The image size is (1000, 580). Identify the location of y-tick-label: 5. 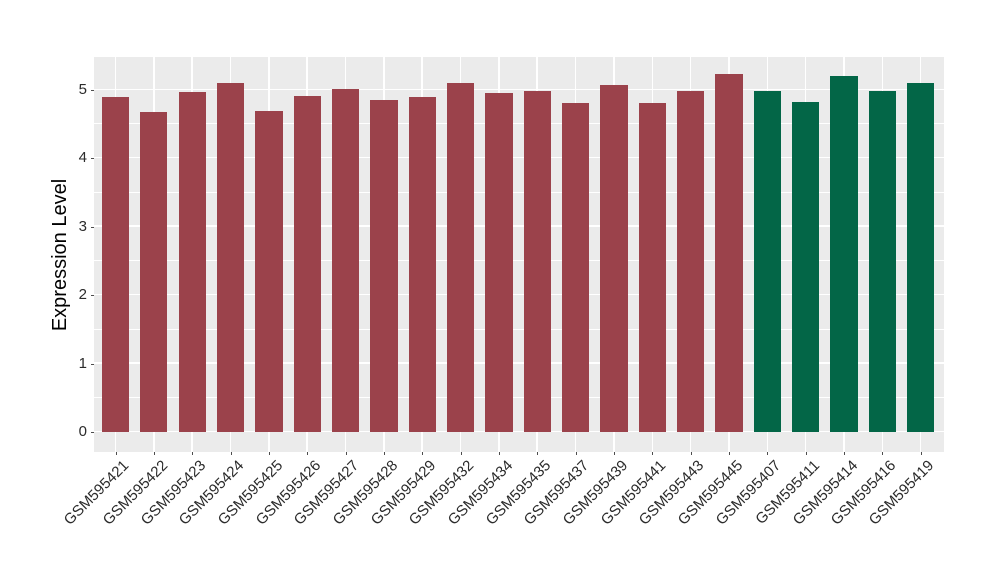
(82, 89).